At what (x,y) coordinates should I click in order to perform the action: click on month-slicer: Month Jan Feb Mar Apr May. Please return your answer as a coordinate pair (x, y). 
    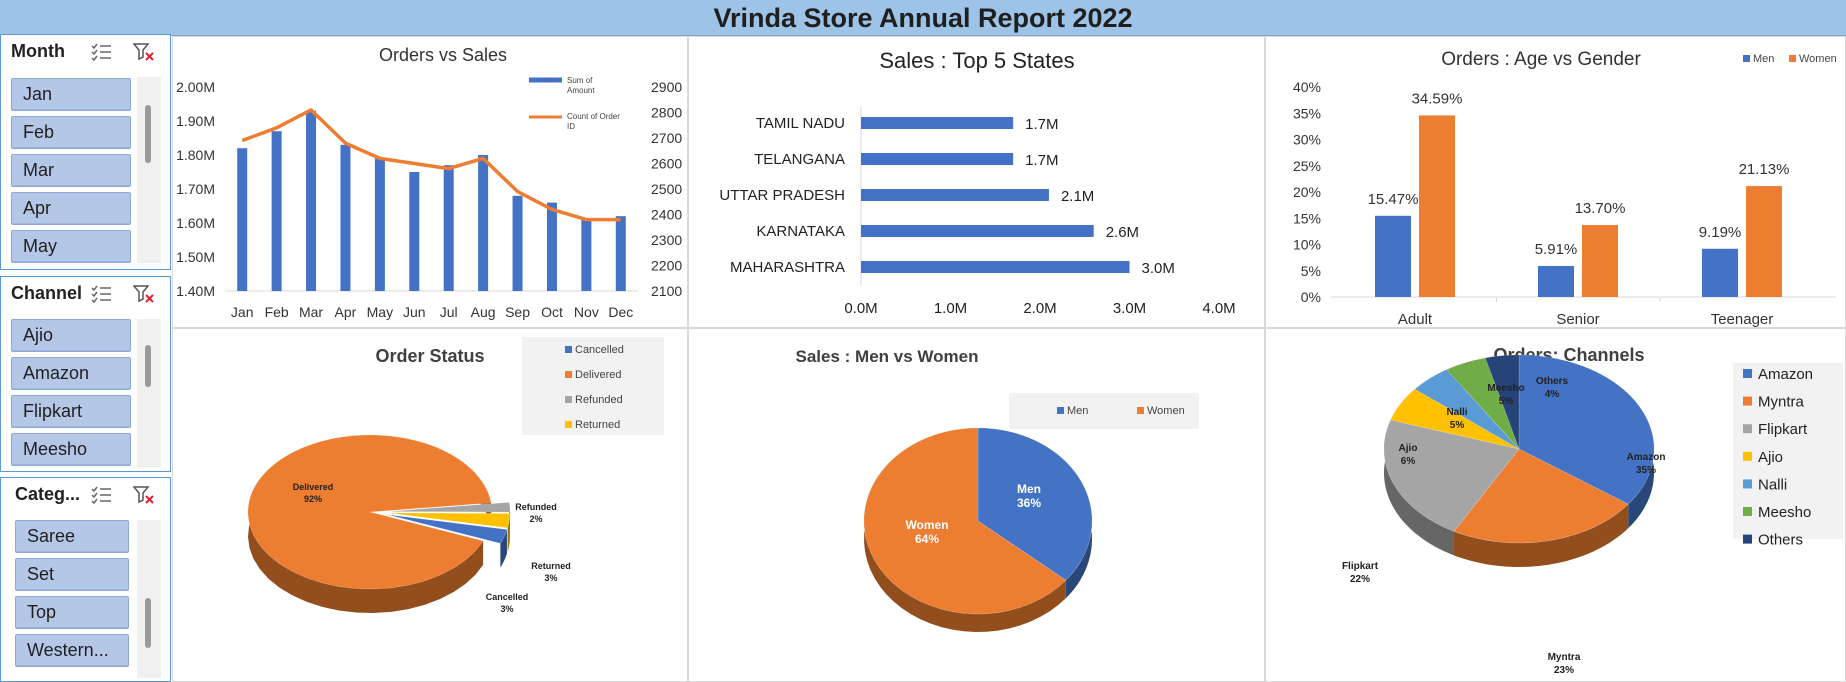
    Looking at the image, I should click on (85, 152).